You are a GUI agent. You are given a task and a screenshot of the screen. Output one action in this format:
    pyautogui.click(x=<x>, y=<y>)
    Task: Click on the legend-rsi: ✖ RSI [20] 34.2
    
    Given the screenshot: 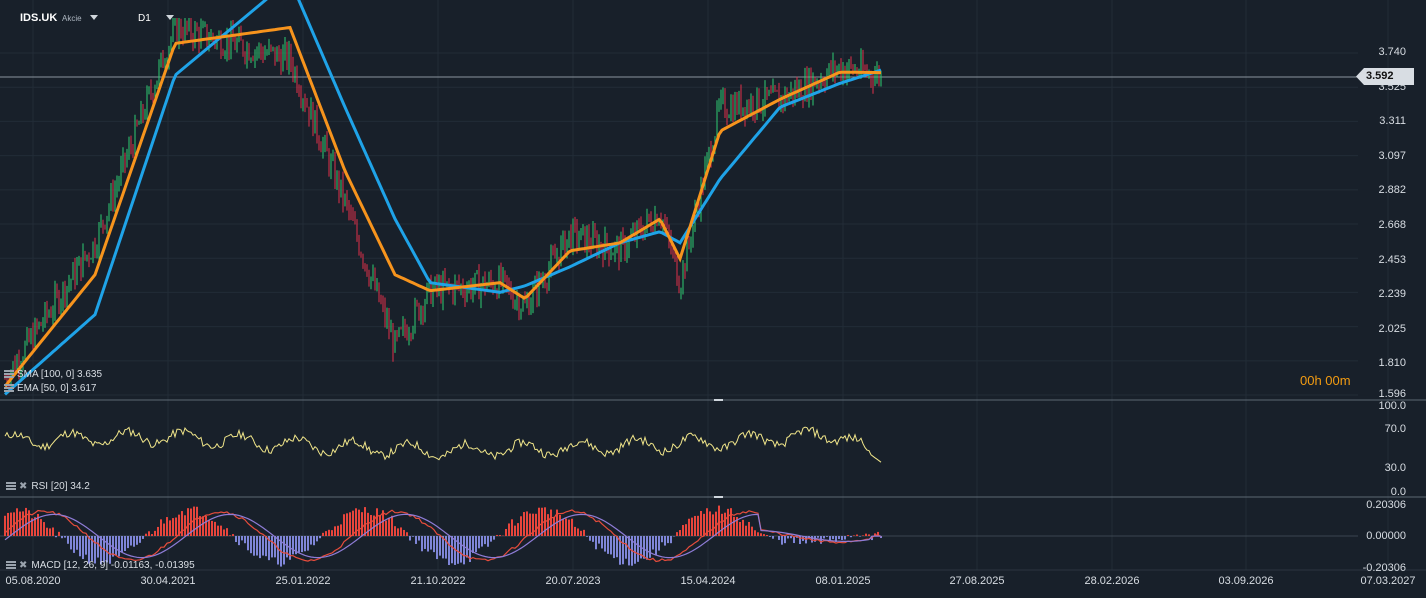 What is the action you would take?
    pyautogui.click(x=48, y=486)
    